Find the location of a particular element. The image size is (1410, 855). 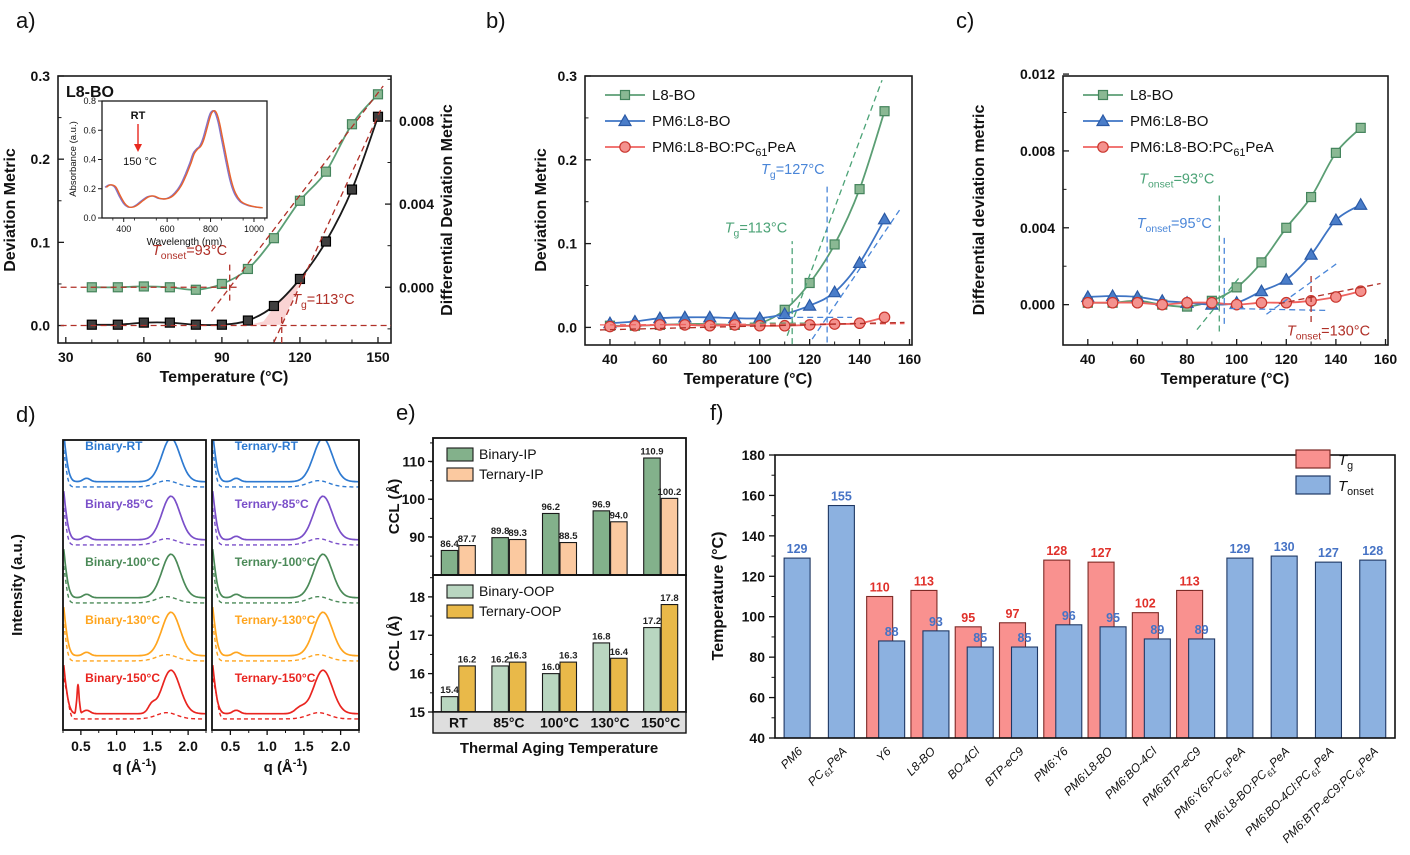

svg-text: 87.7 is located at coordinates (467, 539).